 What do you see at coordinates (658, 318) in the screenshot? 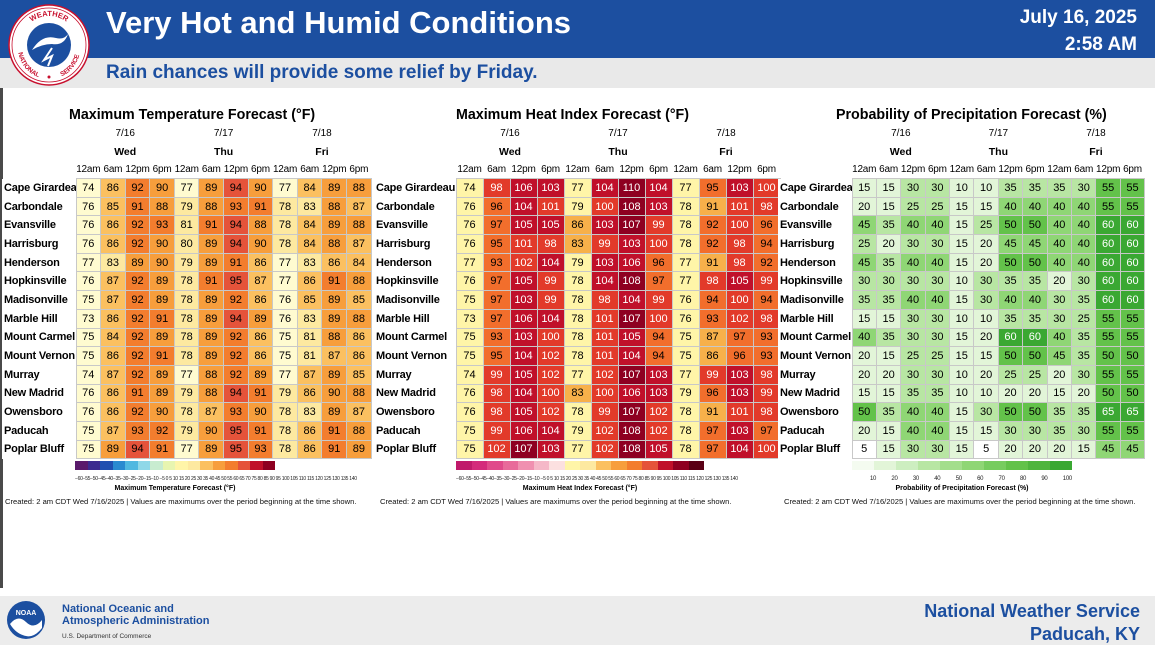
I see `forecast-cell: 100` at bounding box center [658, 318].